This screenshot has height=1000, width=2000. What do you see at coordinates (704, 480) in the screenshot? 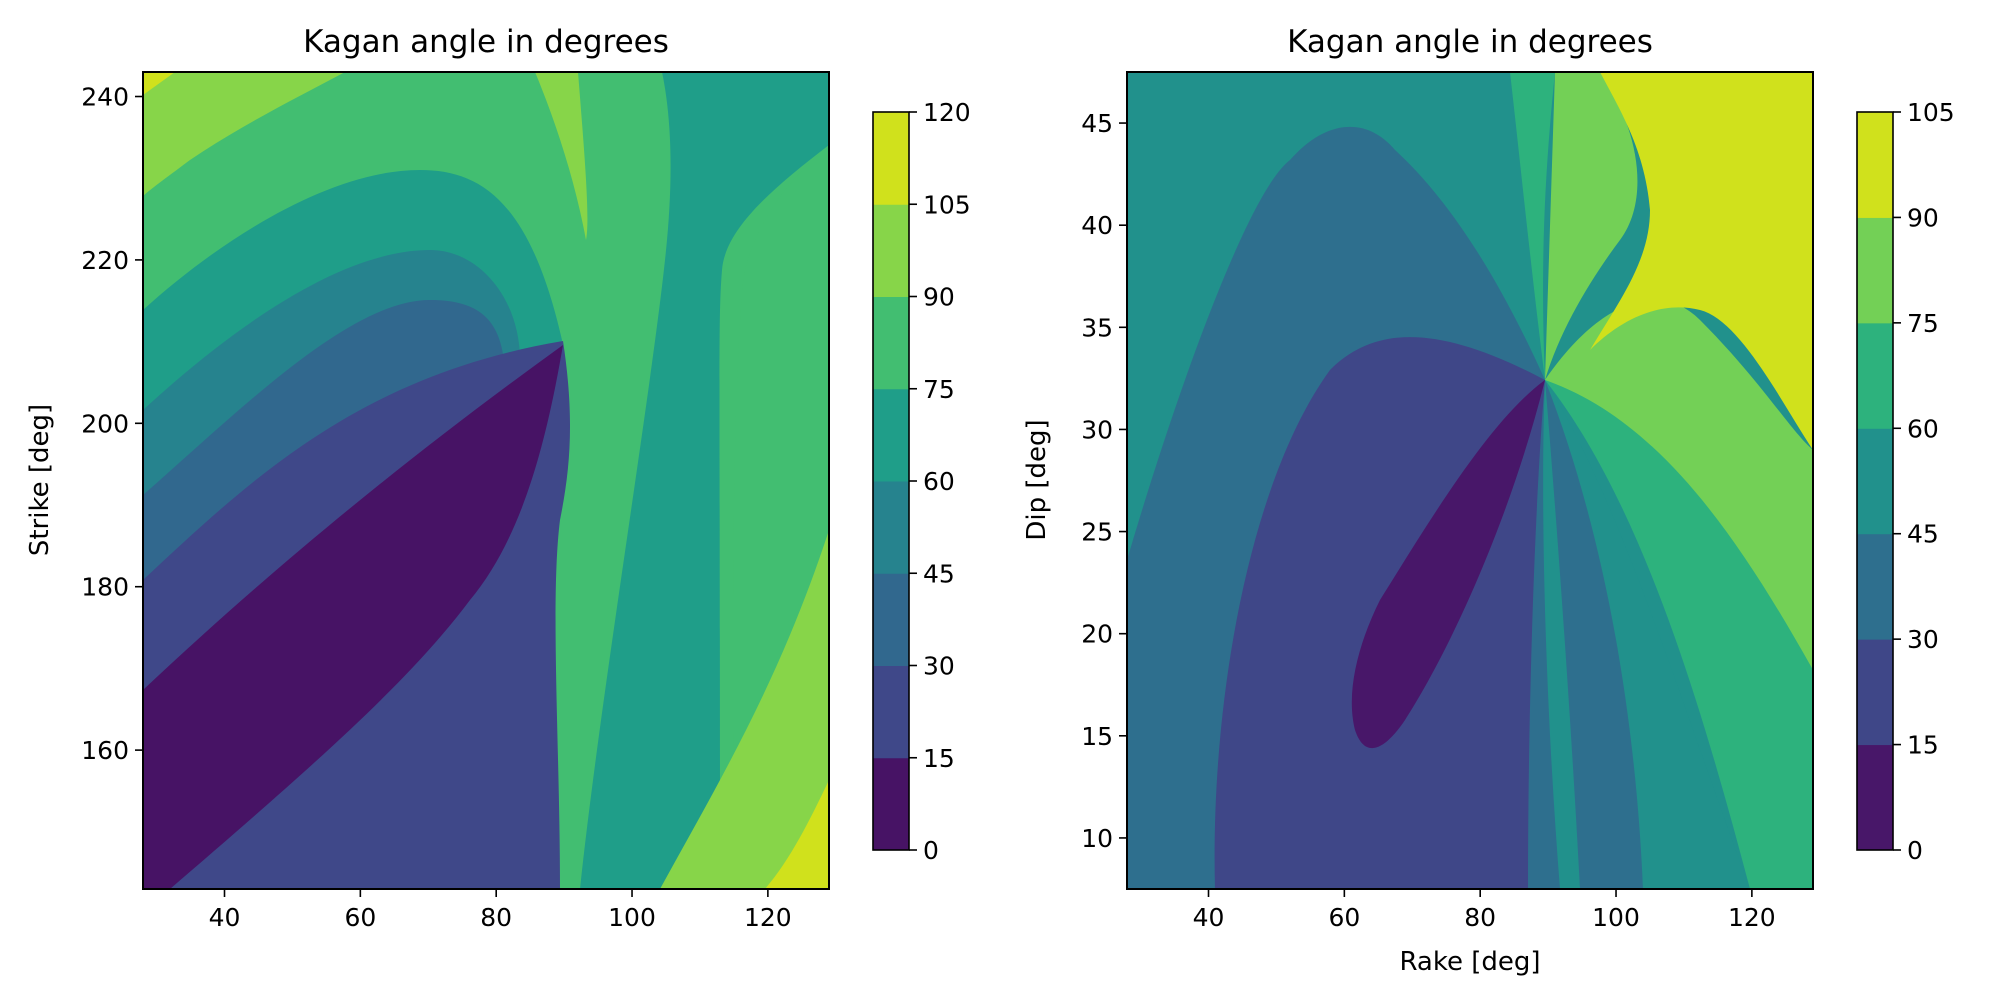
I see `left-contour-band-60-75-right` at bounding box center [704, 480].